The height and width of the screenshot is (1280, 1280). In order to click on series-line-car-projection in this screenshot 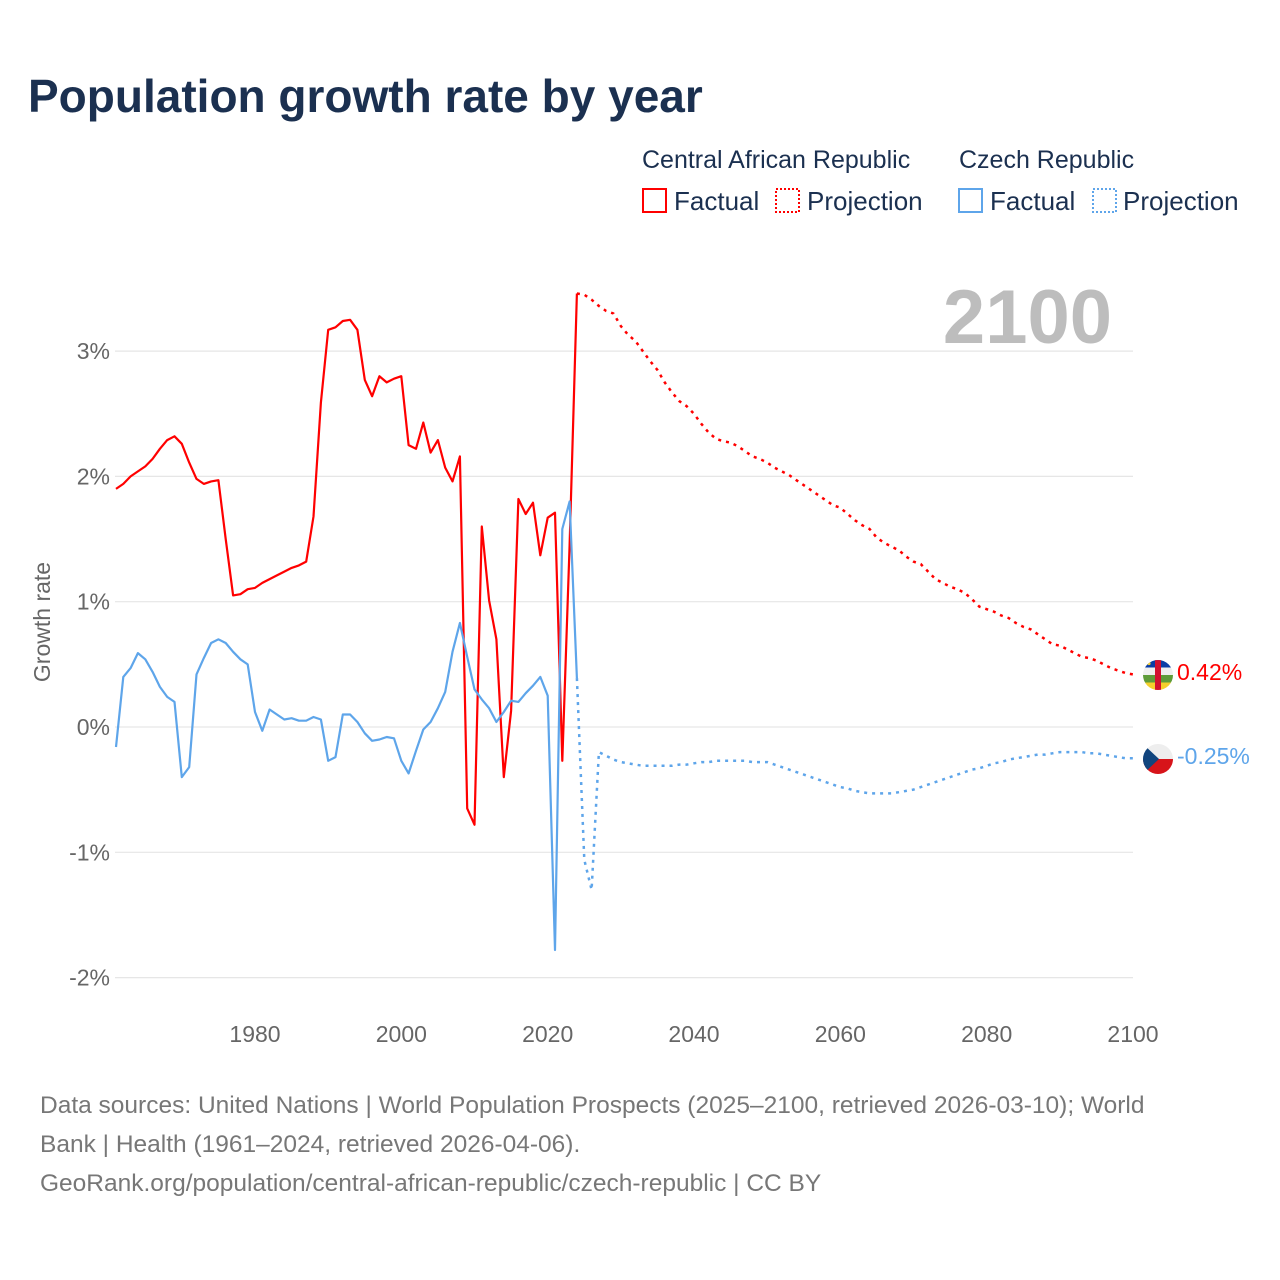, I will do `click(855, 484)`.